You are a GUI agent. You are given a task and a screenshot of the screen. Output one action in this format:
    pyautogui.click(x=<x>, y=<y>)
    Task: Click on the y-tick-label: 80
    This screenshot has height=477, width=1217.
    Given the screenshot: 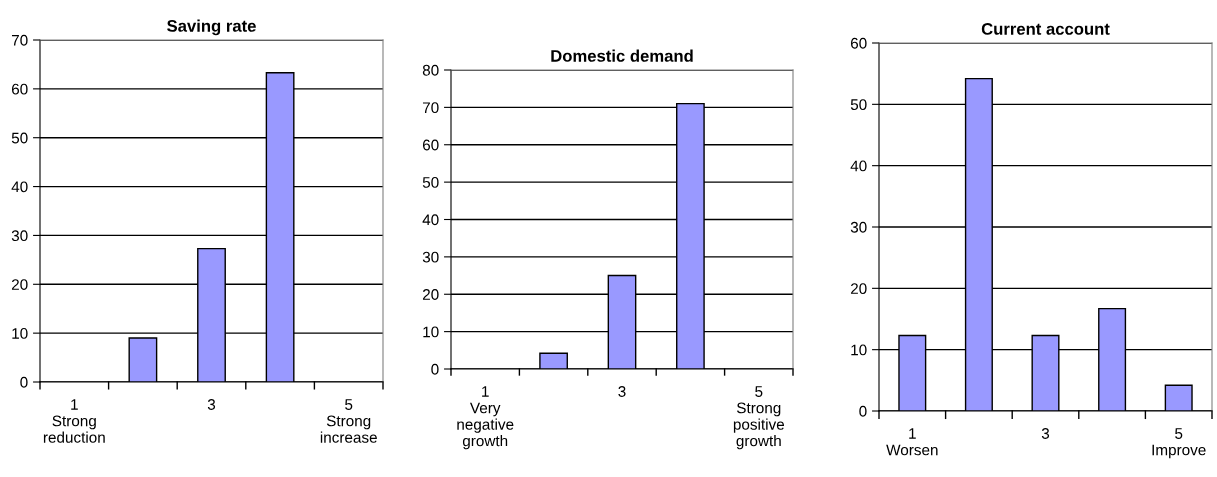 What is the action you would take?
    pyautogui.click(x=430, y=70)
    